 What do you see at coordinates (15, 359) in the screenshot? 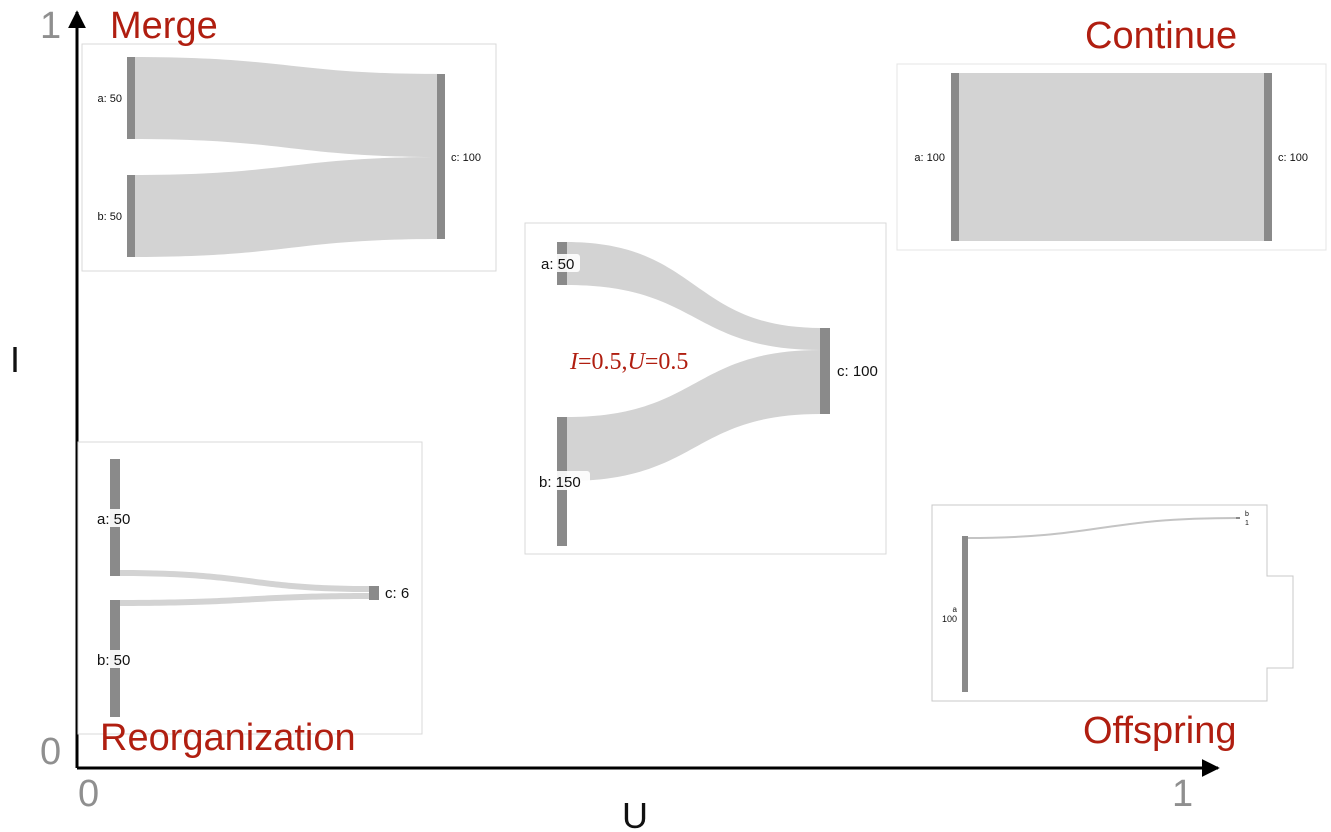
I see `y-axis-title: I` at bounding box center [15, 359].